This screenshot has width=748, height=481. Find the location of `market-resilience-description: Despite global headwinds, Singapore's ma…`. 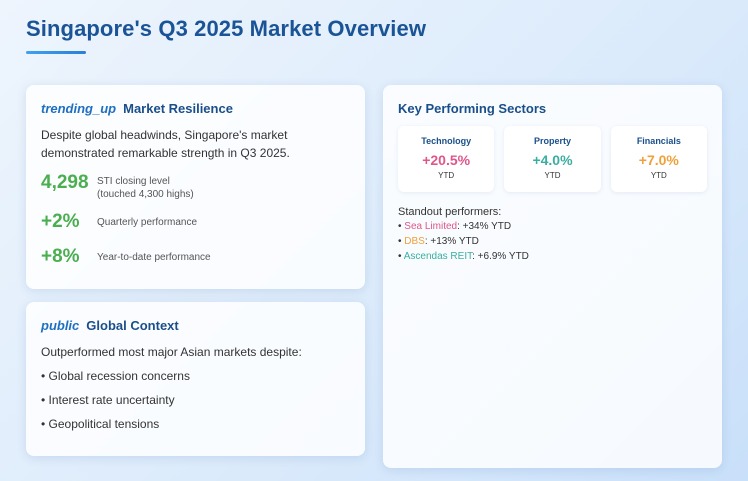

market-resilience-description: Despite global headwinds, Singapore's ma… is located at coordinates (165, 144).